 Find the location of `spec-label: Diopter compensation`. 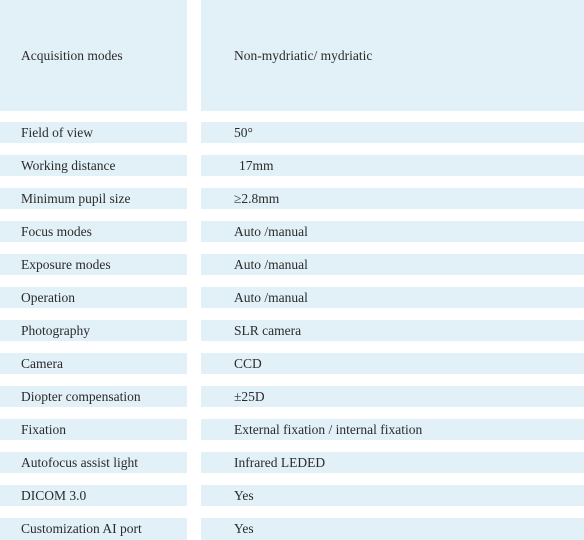

spec-label: Diopter compensation is located at coordinates (93, 396).